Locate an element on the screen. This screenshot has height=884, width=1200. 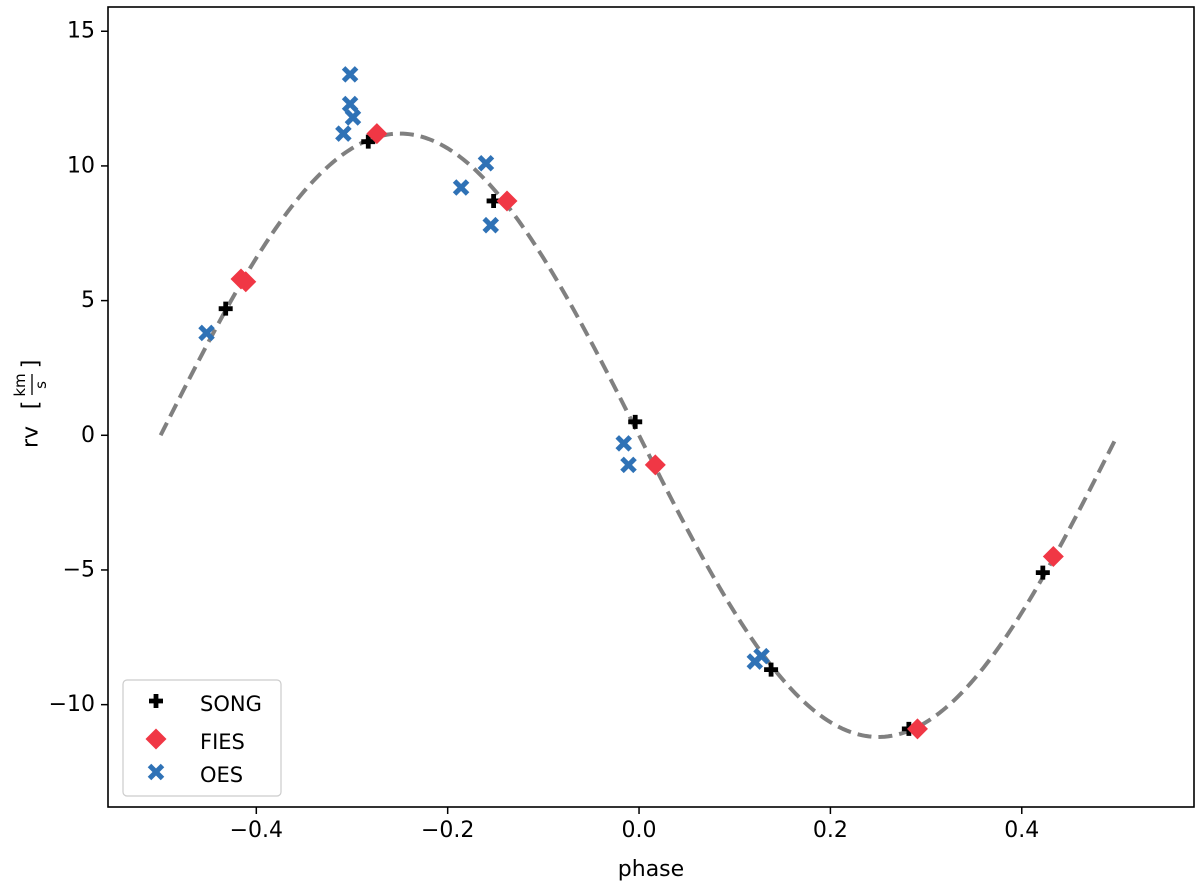
y-axis-label-text: rv is located at coordinates (31, 437).